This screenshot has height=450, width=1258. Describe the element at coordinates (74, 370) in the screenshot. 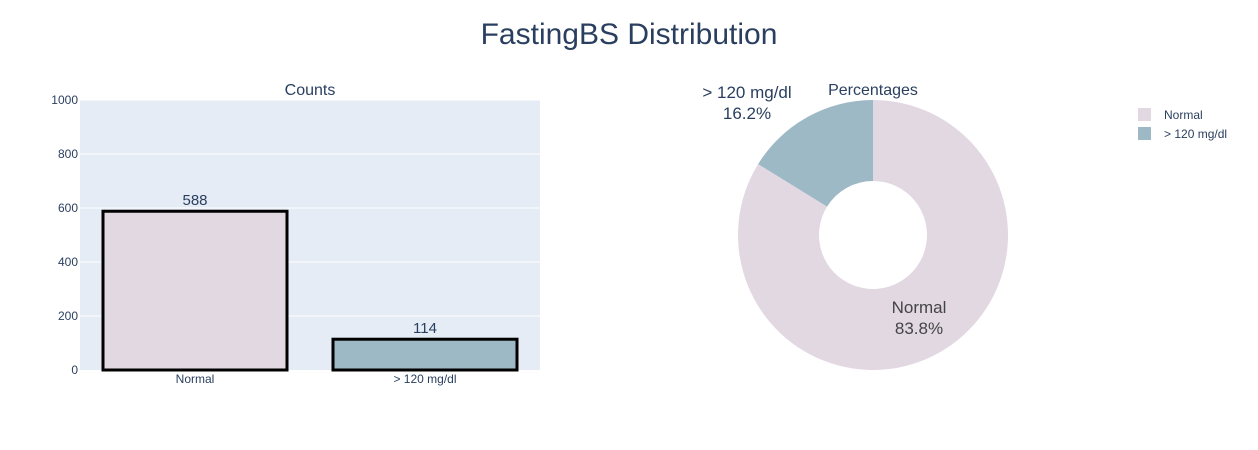

I see `y-tick-label: 0` at that location.